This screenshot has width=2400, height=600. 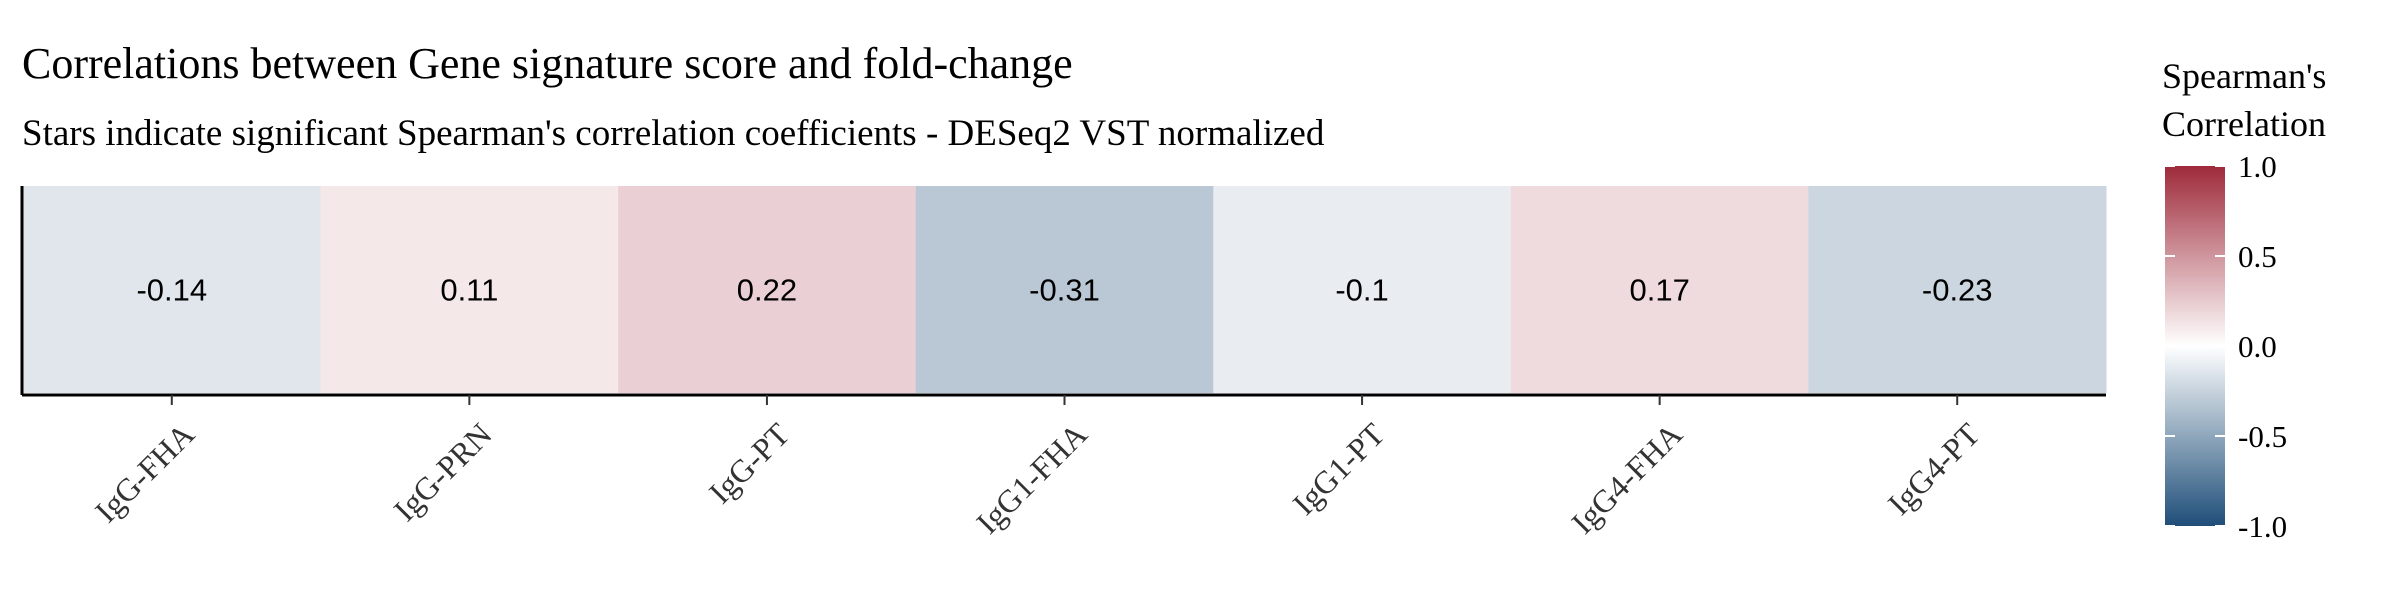 I want to click on legend-tick-label: -0.5, so click(x=2262, y=436).